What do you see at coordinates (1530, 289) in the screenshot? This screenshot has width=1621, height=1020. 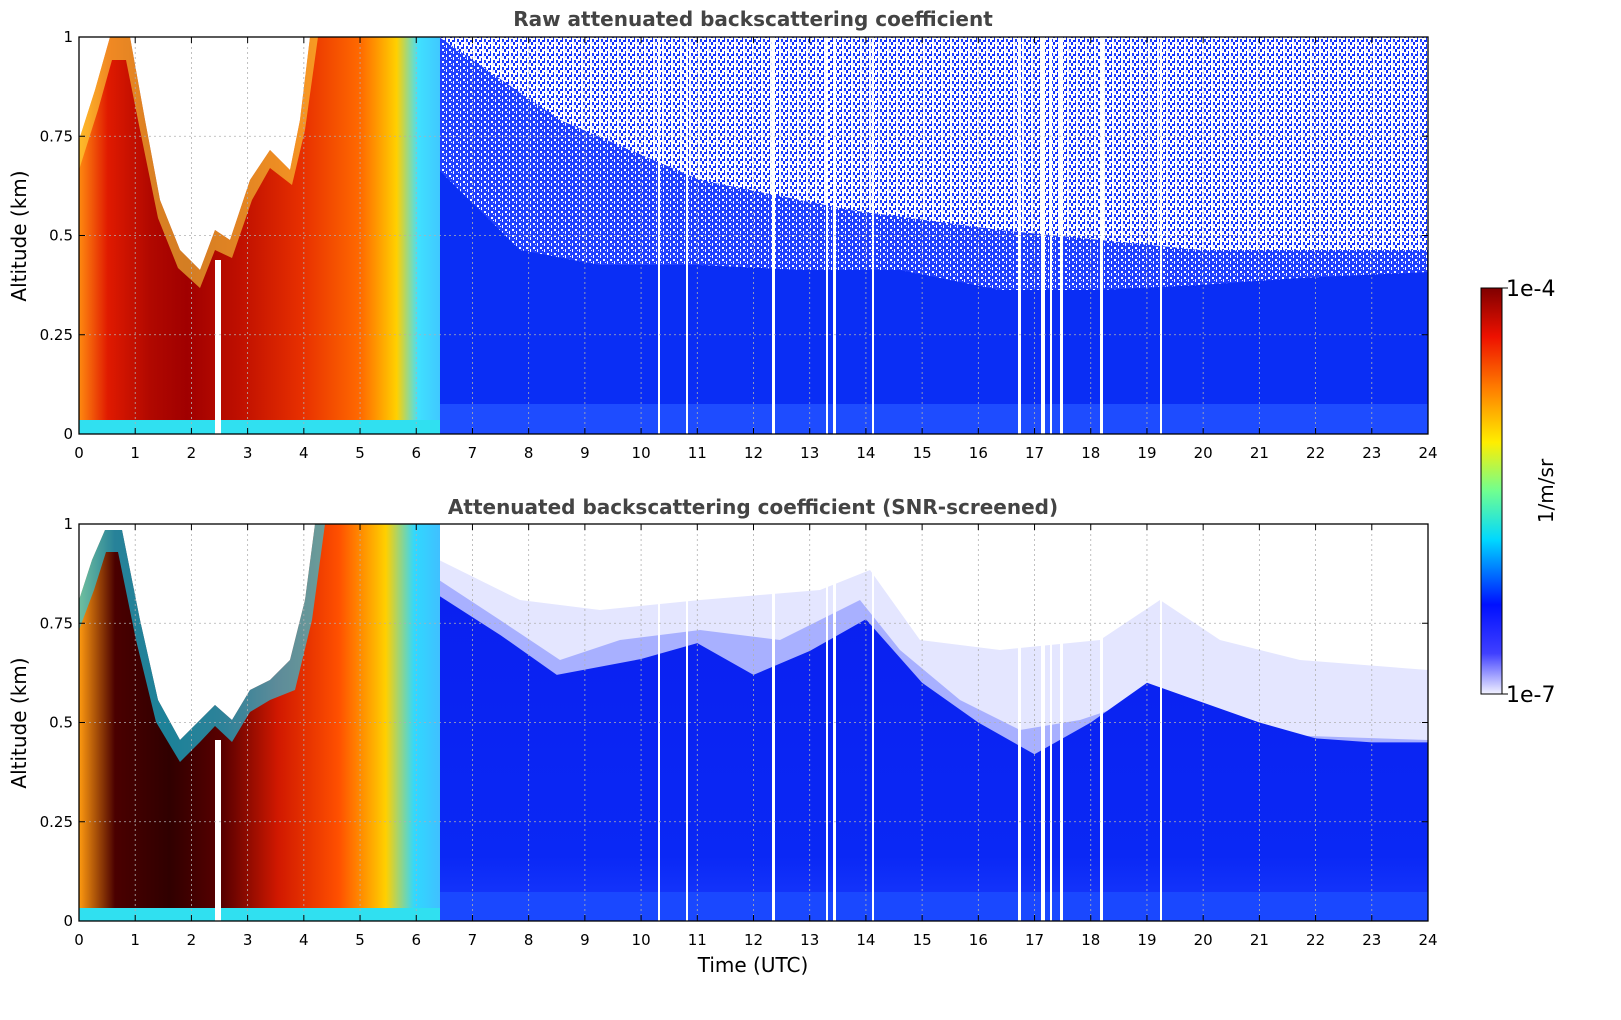 I see `colorbar-max-label: 1e-4` at bounding box center [1530, 289].